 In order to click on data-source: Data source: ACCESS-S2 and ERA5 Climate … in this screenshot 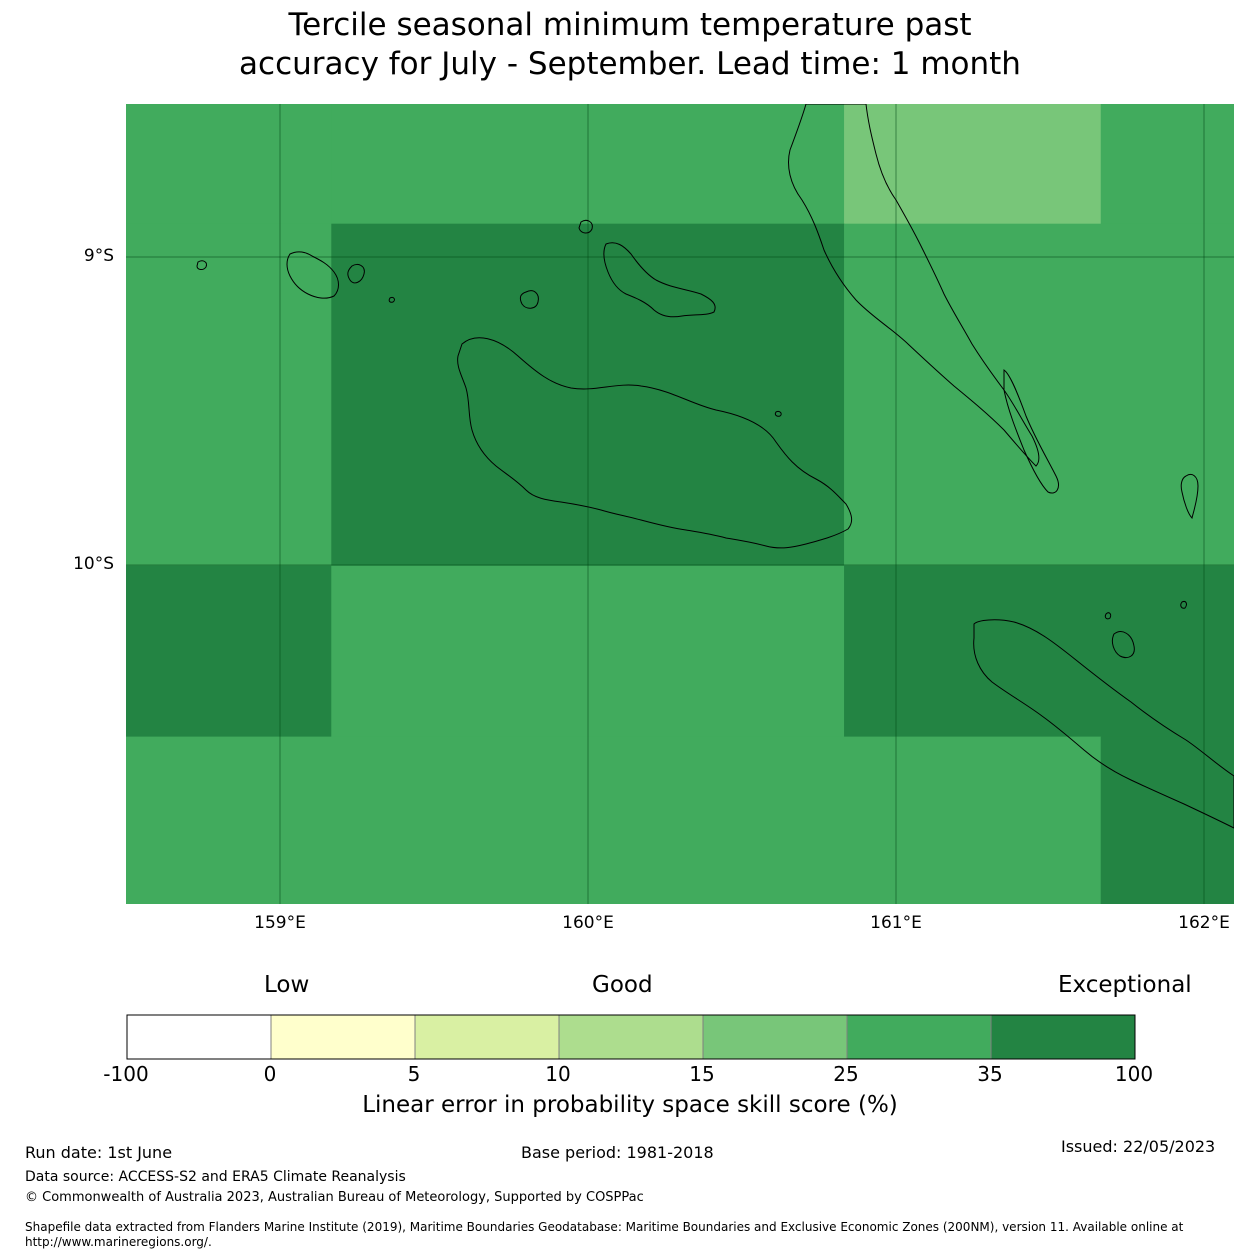, I will do `click(215, 1177)`.